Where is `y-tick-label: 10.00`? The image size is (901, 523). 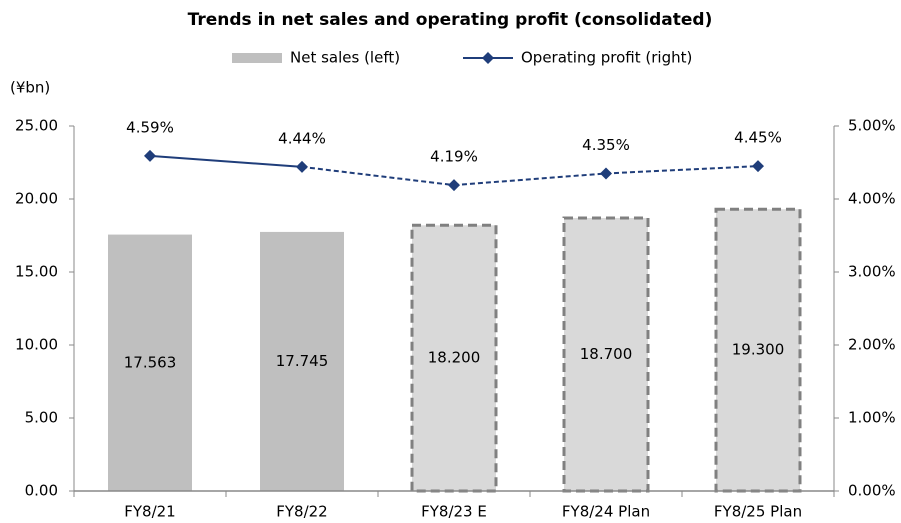
y-tick-label: 10.00 is located at coordinates (36, 345).